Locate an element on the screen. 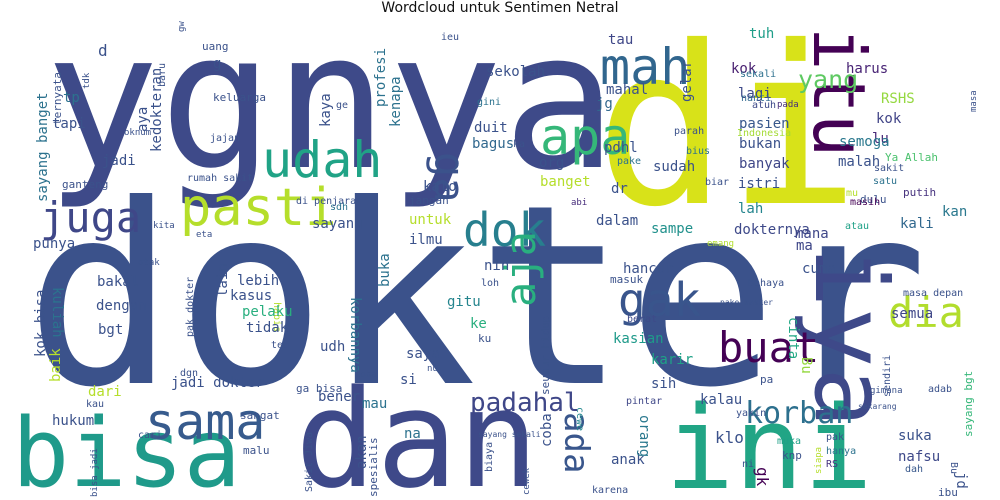  cloud-word: Bu is located at coordinates (806, 365).